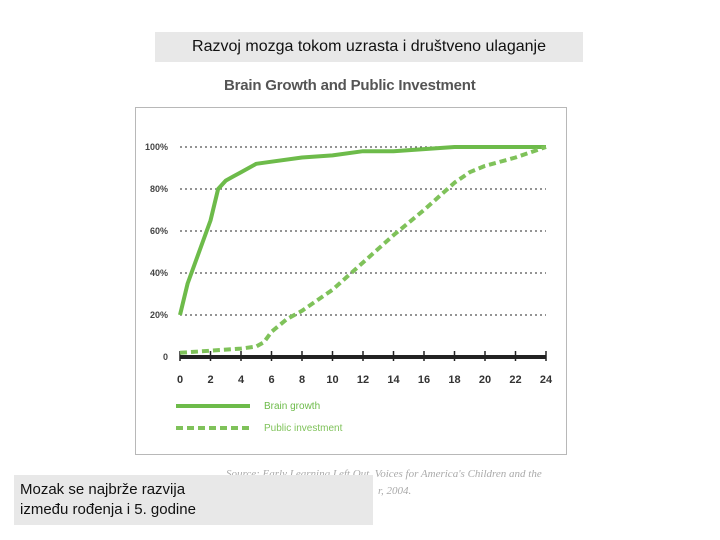 The height and width of the screenshot is (540, 720). Describe the element at coordinates (393, 380) in the screenshot. I see `x-tick-label: 14` at that location.